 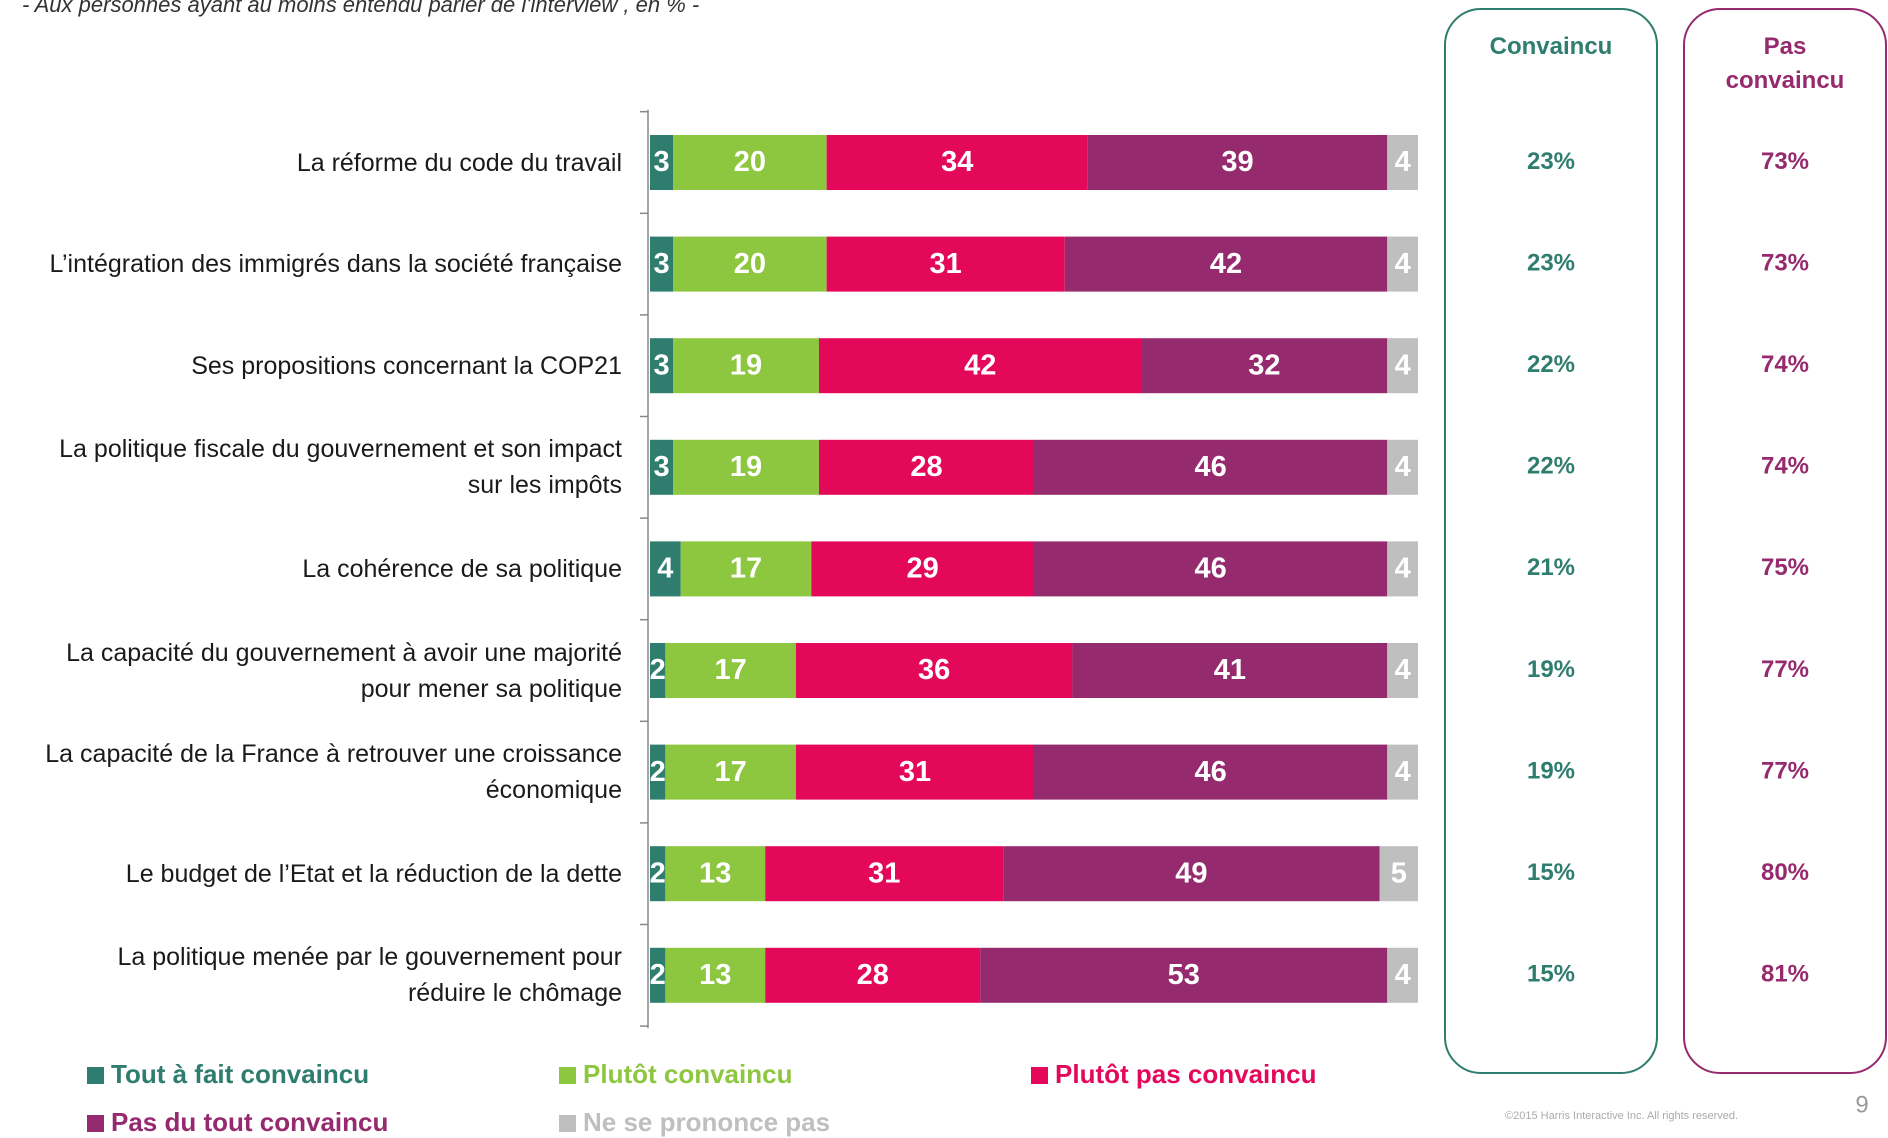 I want to click on bar-value-label: 29, so click(x=923, y=569).